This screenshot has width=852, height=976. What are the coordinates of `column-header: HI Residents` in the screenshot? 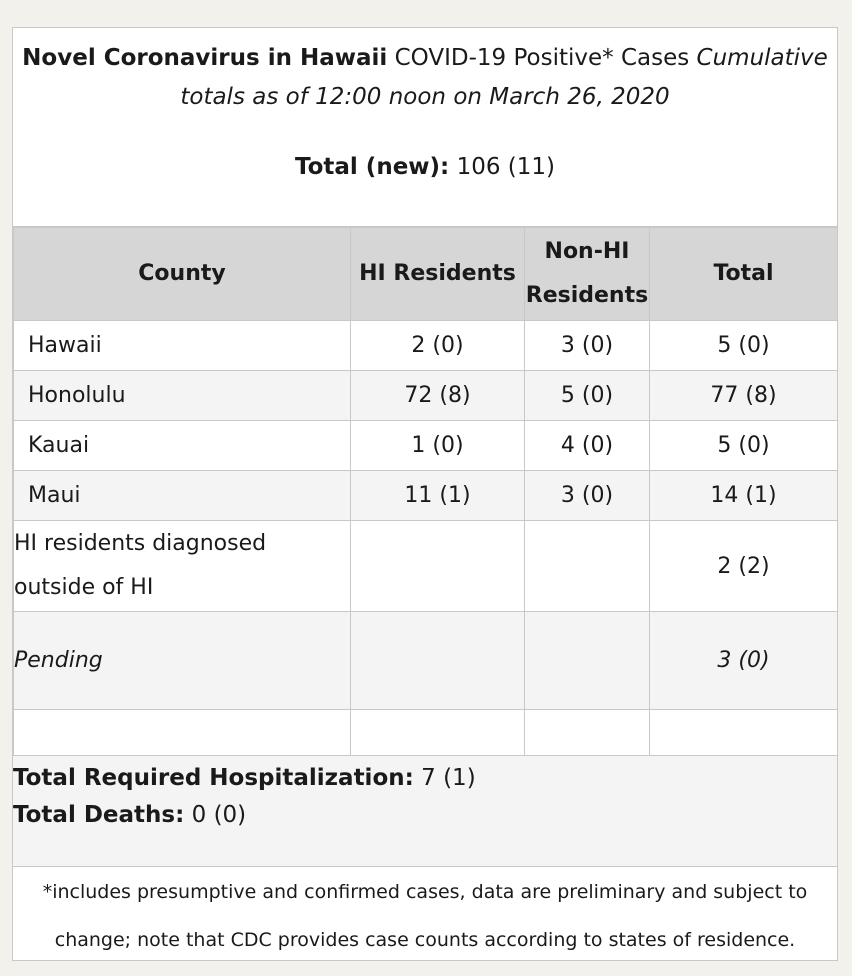 It's located at (437, 274).